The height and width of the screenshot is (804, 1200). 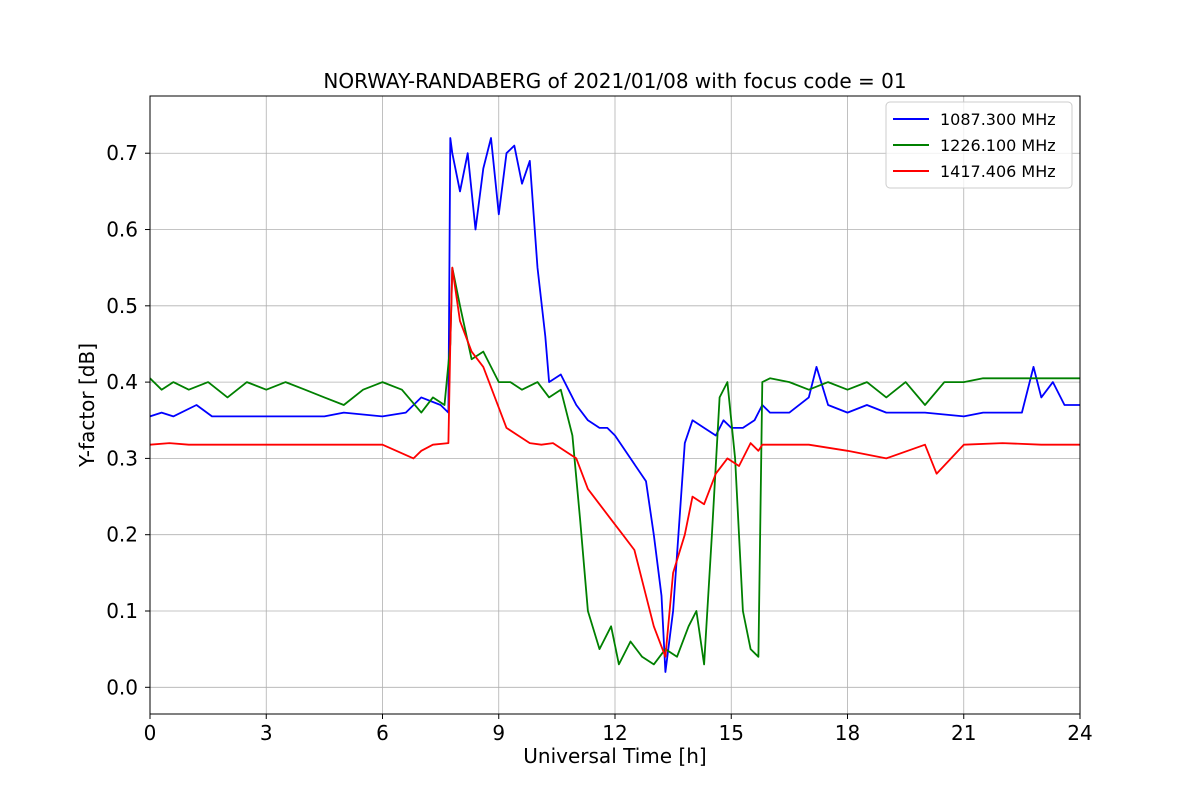 What do you see at coordinates (122, 306) in the screenshot?
I see `y-tick-label: 0.5` at bounding box center [122, 306].